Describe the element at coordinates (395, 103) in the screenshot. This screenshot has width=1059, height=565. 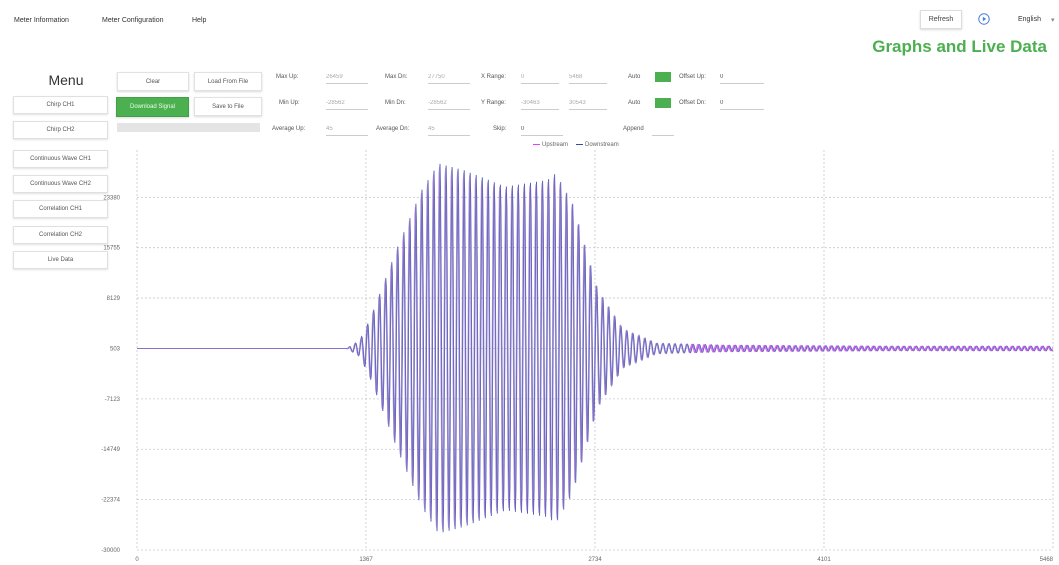
I see `min-dn-label: Min Dn:` at that location.